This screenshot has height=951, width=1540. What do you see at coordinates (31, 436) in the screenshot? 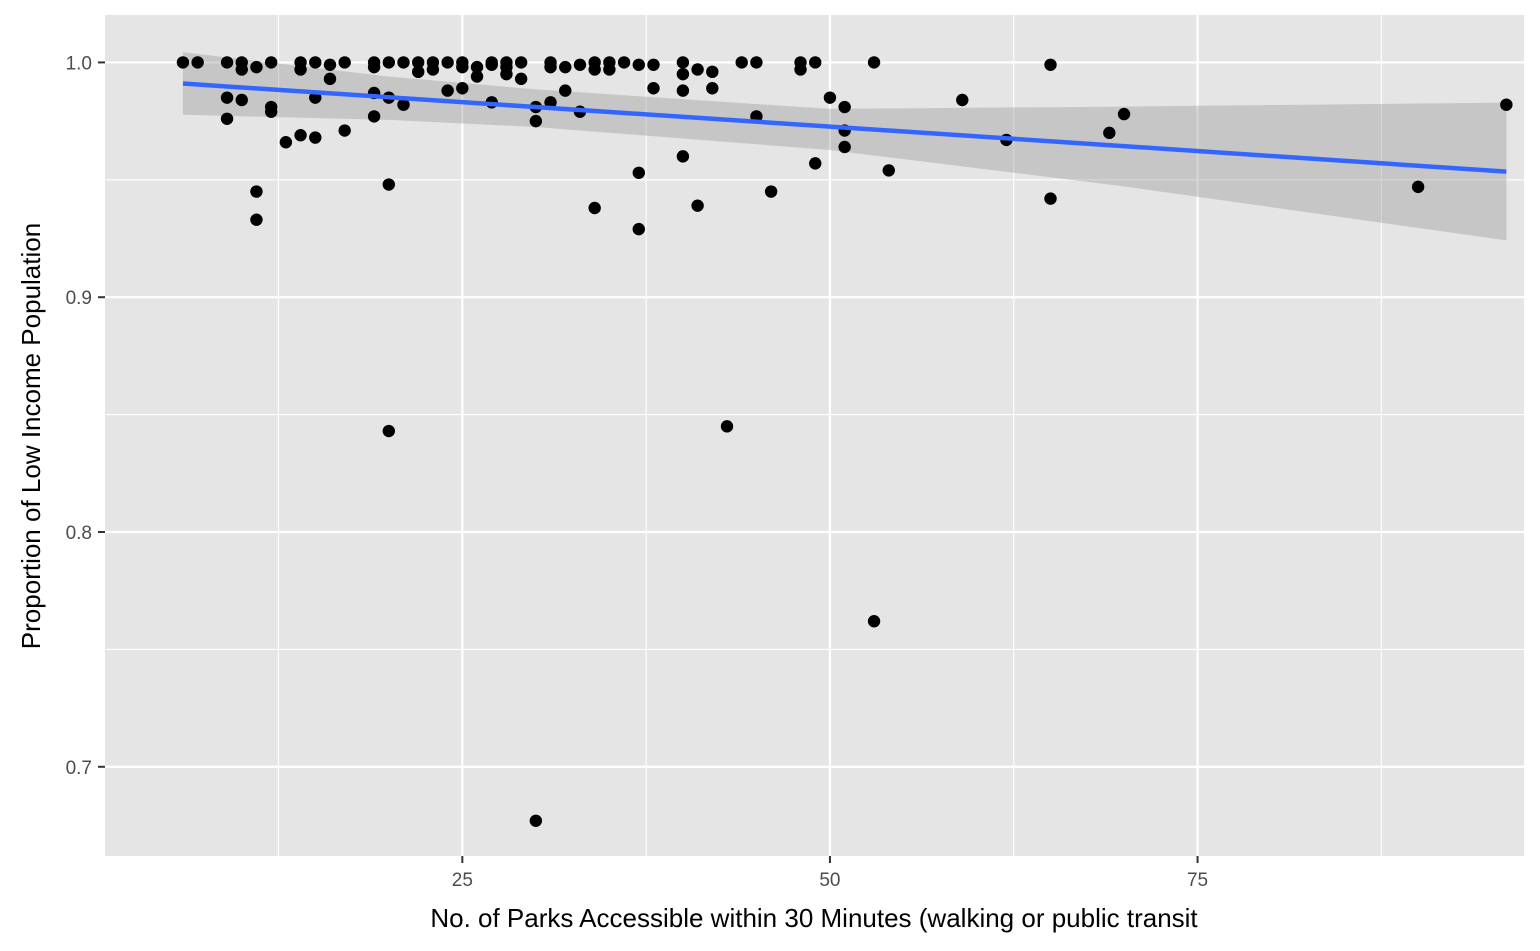
I see `y-axis-title: Proportion of Low Income Population` at bounding box center [31, 436].